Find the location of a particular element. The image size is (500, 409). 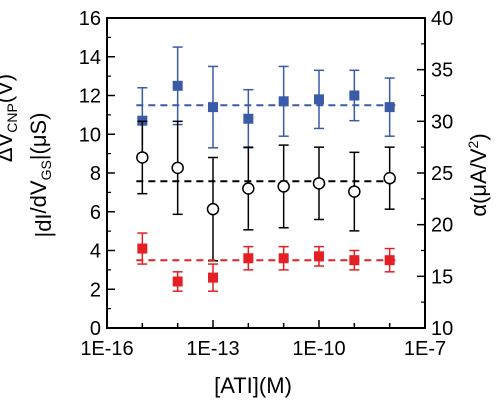

y-axis-right: 10 15 20 25 30 35 40 is located at coordinates (435, 174).